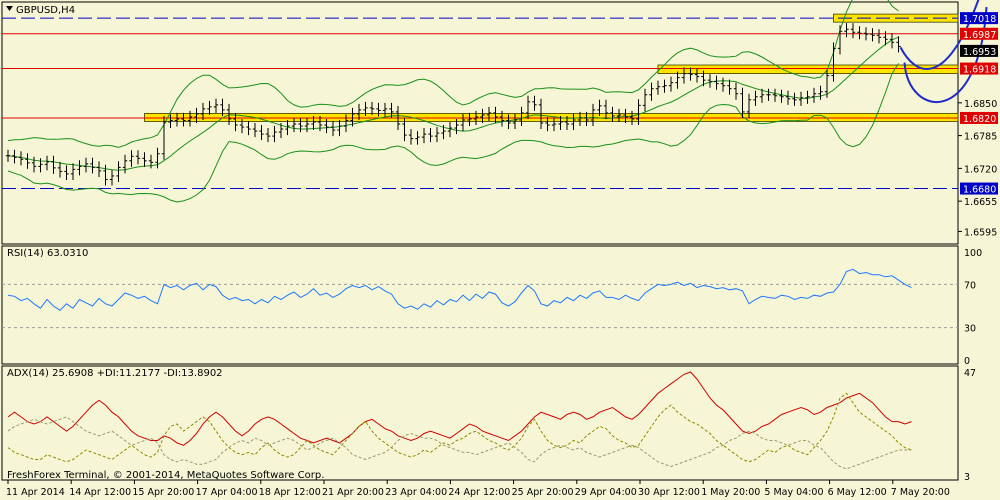  What do you see at coordinates (227, 492) in the screenshot?
I see `time-axis-tick-label: 17 Apr 04:00` at bounding box center [227, 492].